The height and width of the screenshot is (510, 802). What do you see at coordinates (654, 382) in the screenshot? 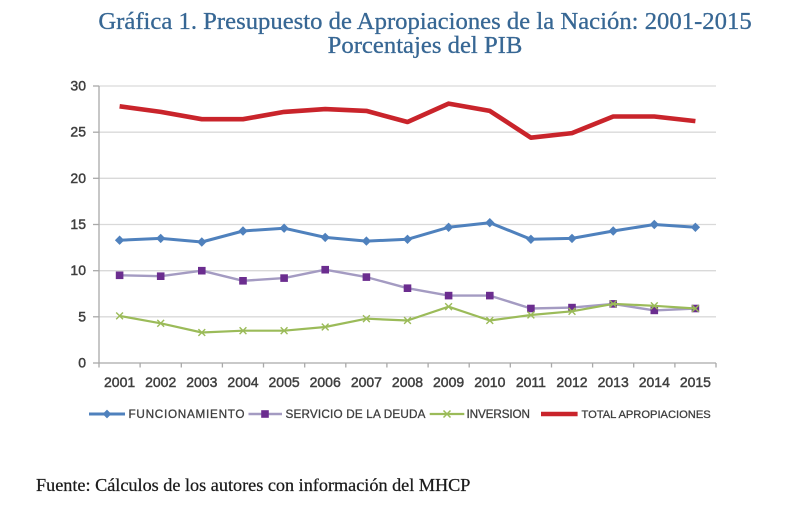
I see `svg-text: 2014` at bounding box center [654, 382].